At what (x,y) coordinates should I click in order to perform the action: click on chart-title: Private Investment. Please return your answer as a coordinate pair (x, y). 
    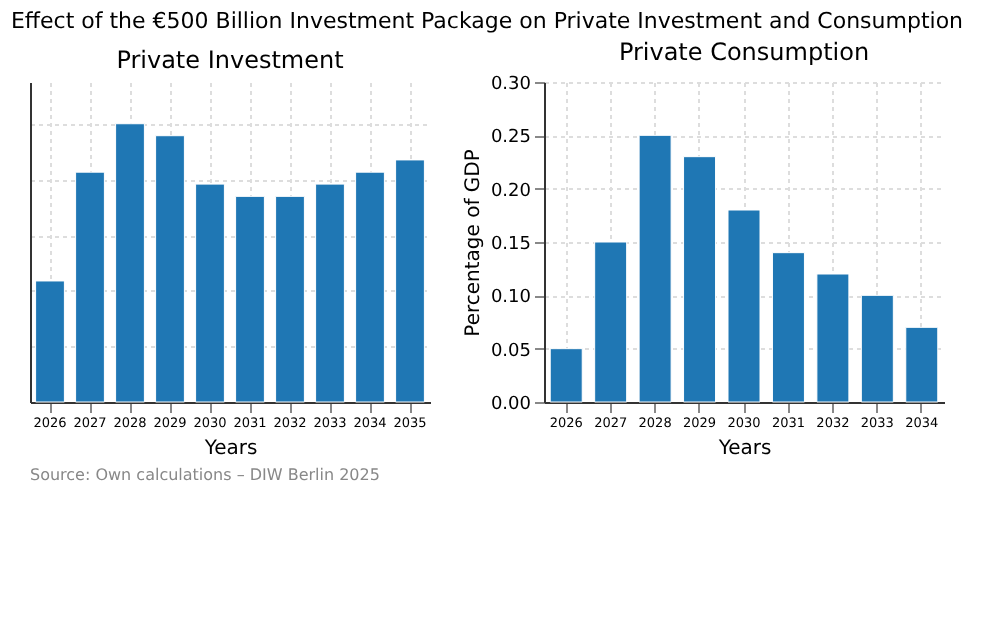
    Looking at the image, I should click on (230, 60).